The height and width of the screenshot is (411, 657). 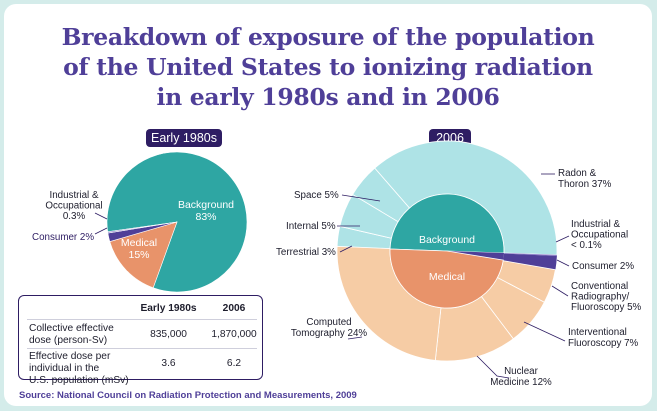 I want to click on label-medical-2006: Medical, so click(x=447, y=277).